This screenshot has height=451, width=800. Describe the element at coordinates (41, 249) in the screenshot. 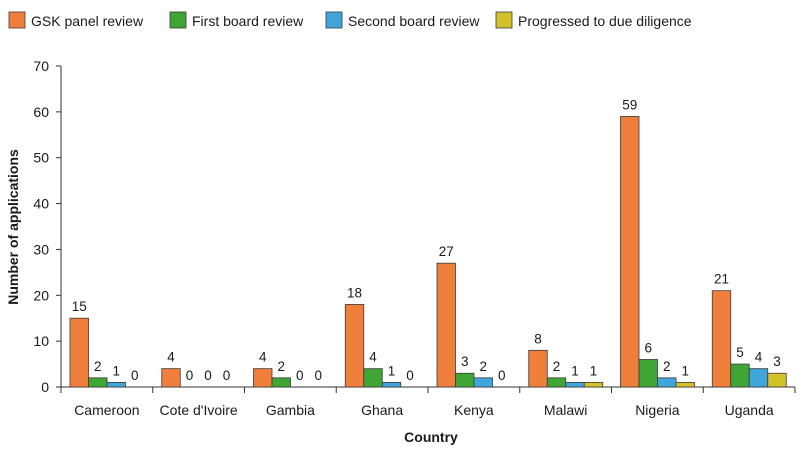

I see `y-tick-label: 30` at that location.